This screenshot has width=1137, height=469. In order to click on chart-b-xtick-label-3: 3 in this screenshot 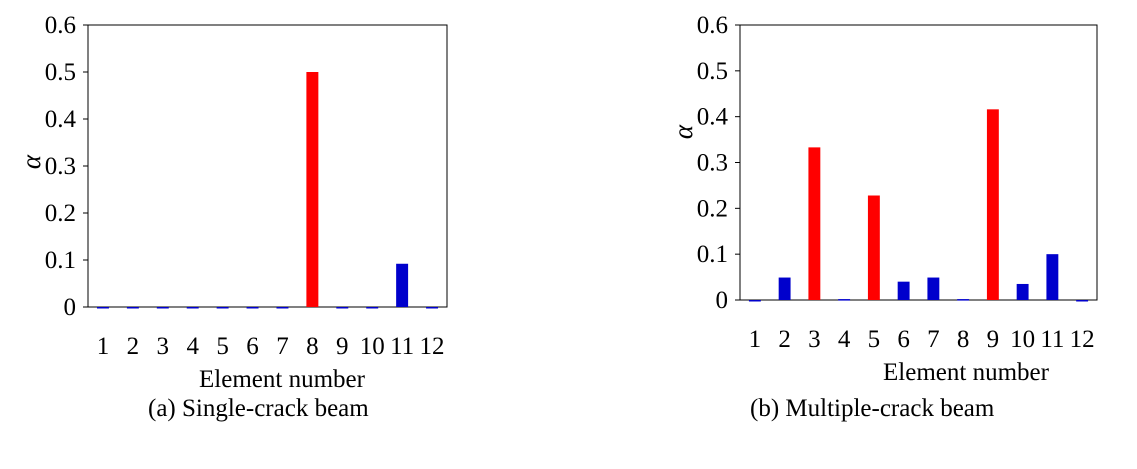, I will do `click(814, 339)`.